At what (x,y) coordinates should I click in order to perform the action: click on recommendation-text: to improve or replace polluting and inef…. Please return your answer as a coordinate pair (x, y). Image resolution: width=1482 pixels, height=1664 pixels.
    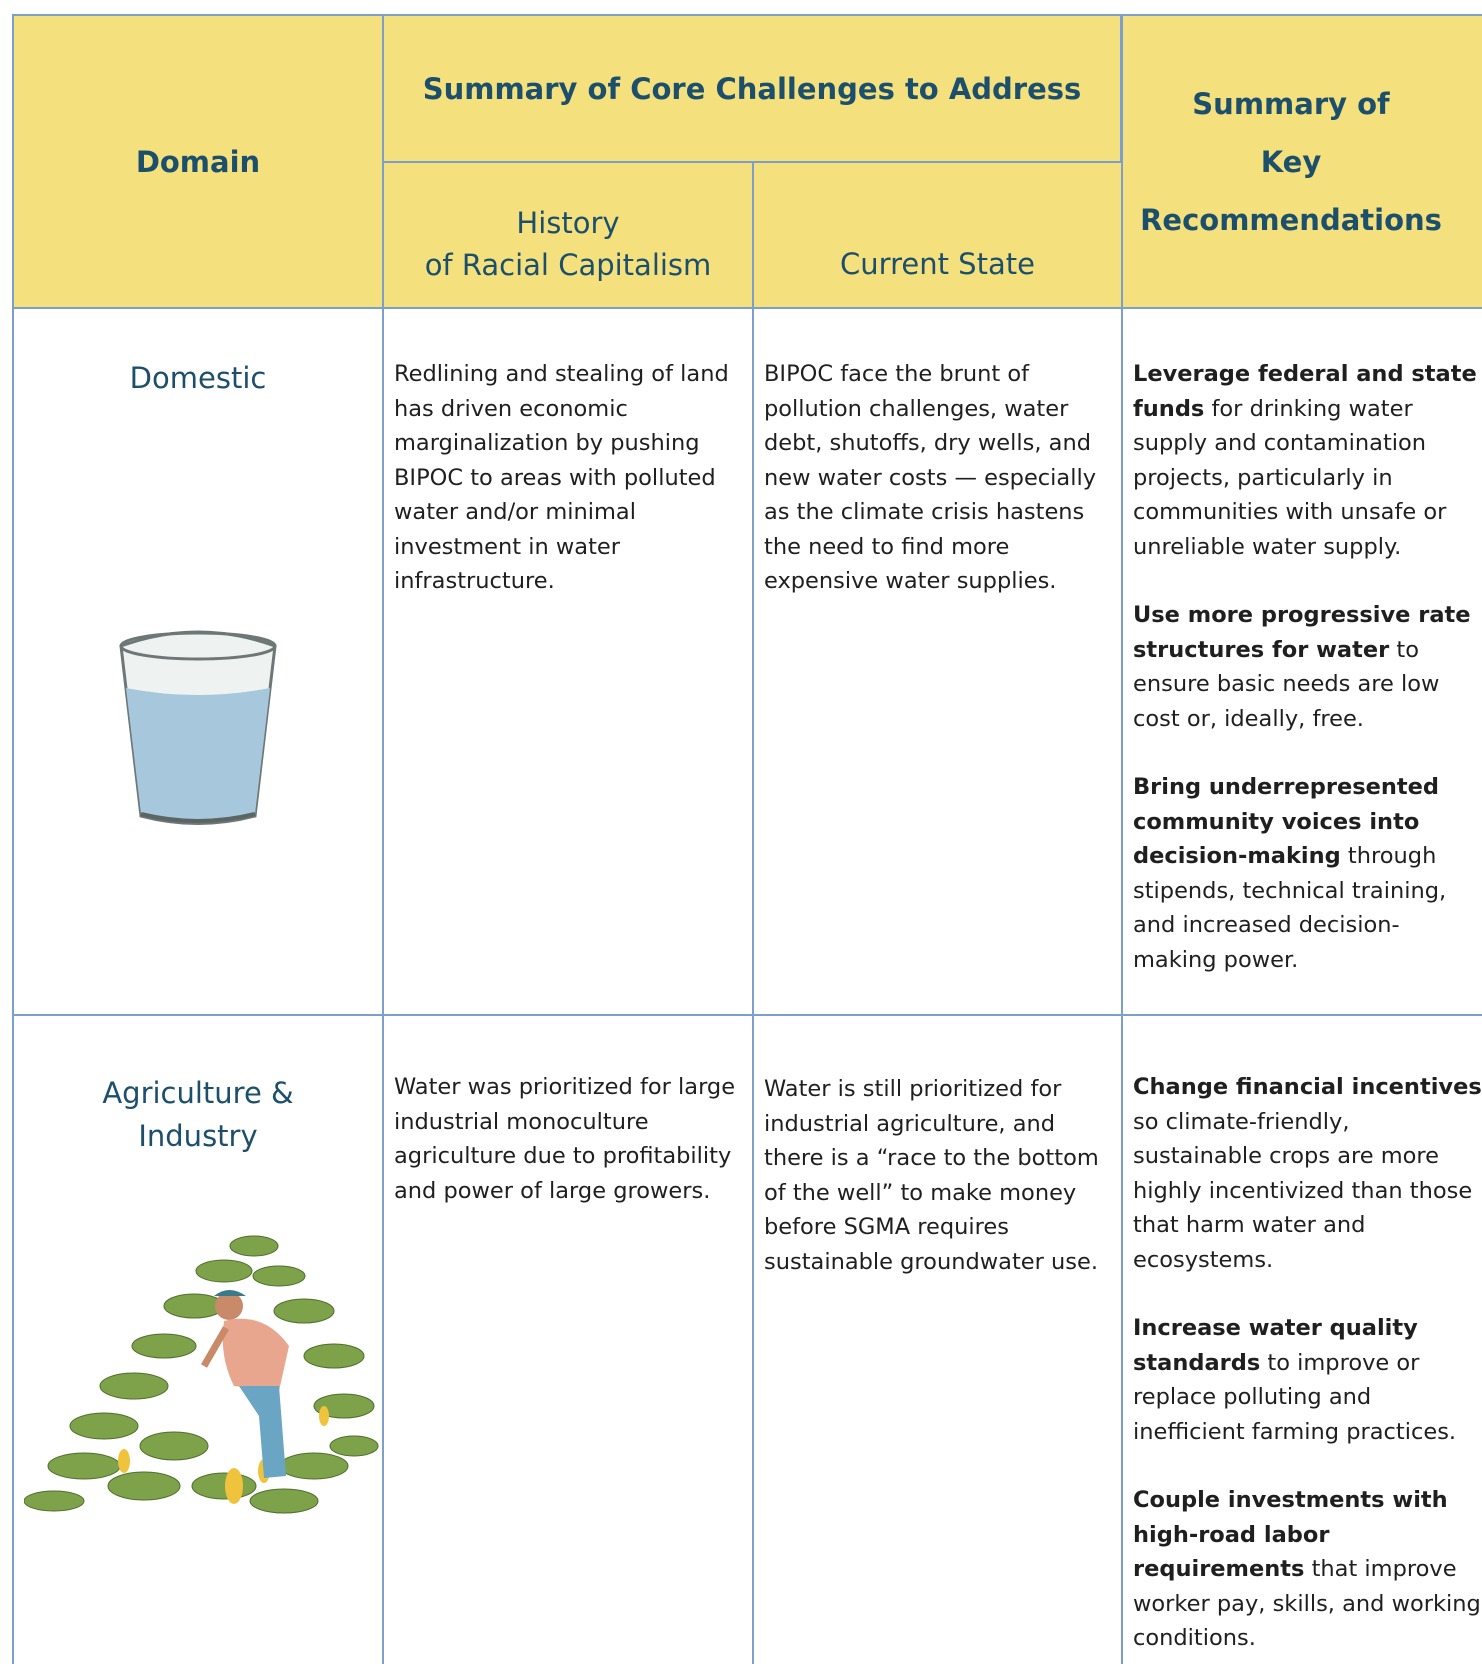
    Looking at the image, I should click on (1295, 1397).